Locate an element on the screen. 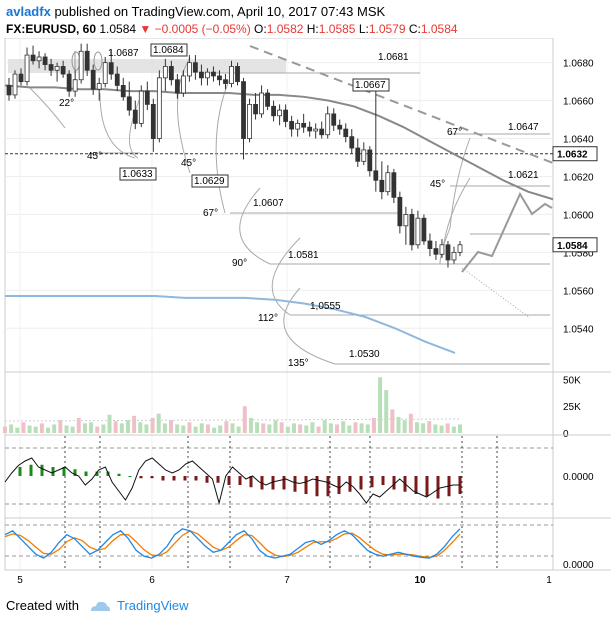  tradingview-link: TradingView is located at coordinates (152, 605).